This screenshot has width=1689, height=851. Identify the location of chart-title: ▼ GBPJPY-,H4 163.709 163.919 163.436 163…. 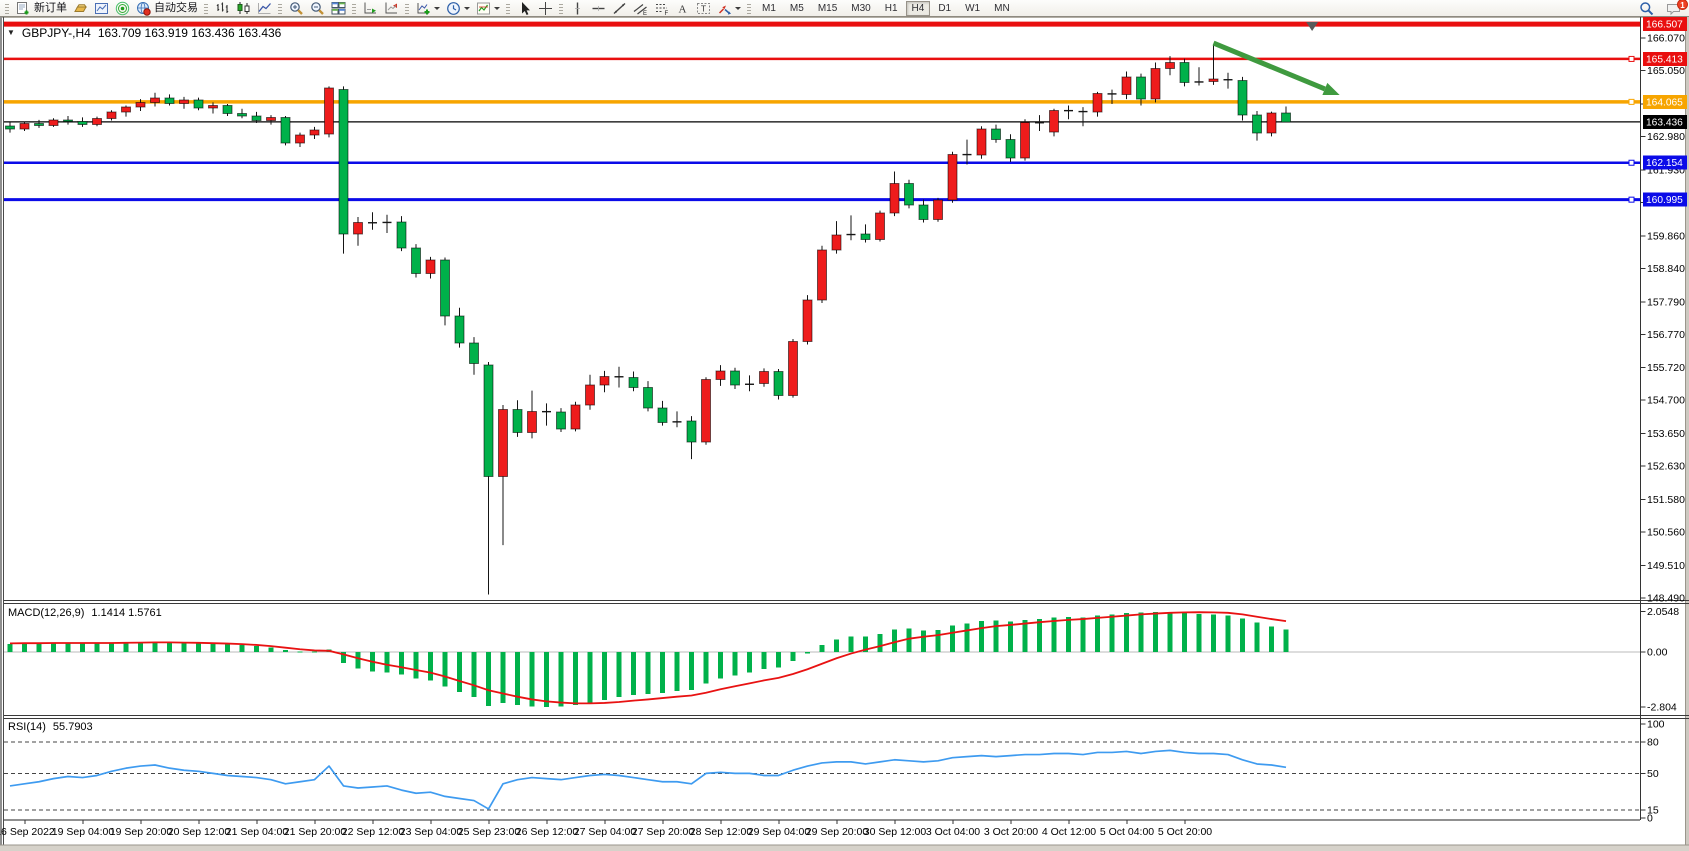
(144, 33).